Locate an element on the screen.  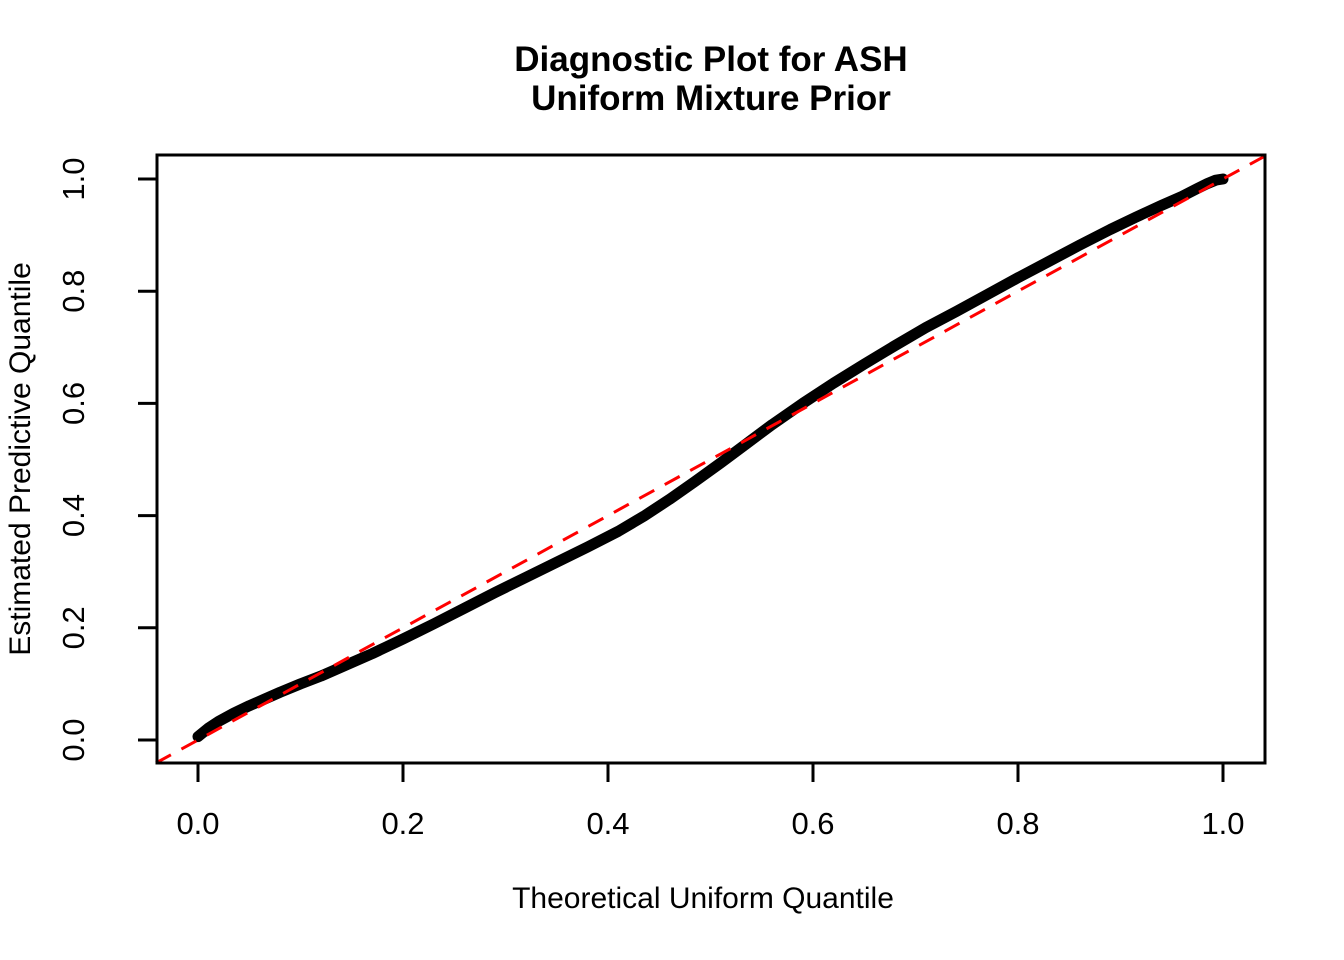
x-axis-title: Theoretical Uniform Quantile is located at coordinates (703, 898).